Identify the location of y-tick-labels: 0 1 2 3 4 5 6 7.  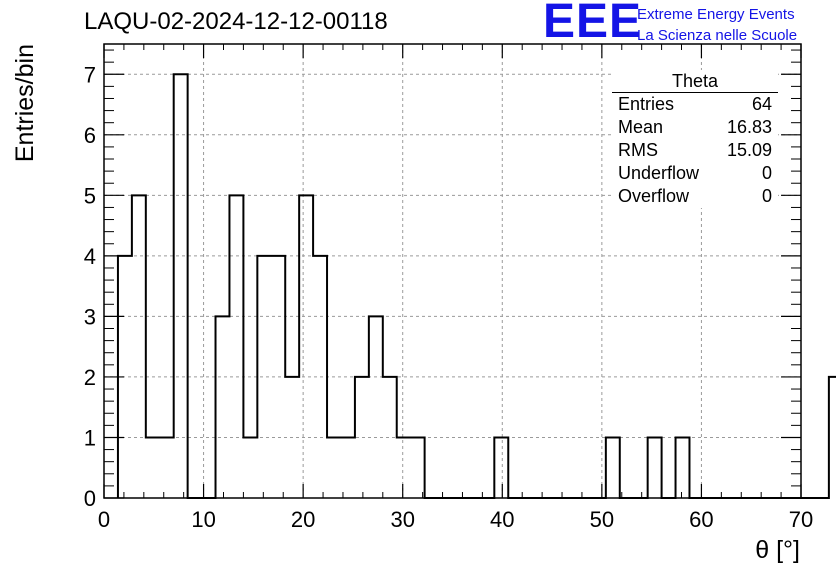
(90, 286).